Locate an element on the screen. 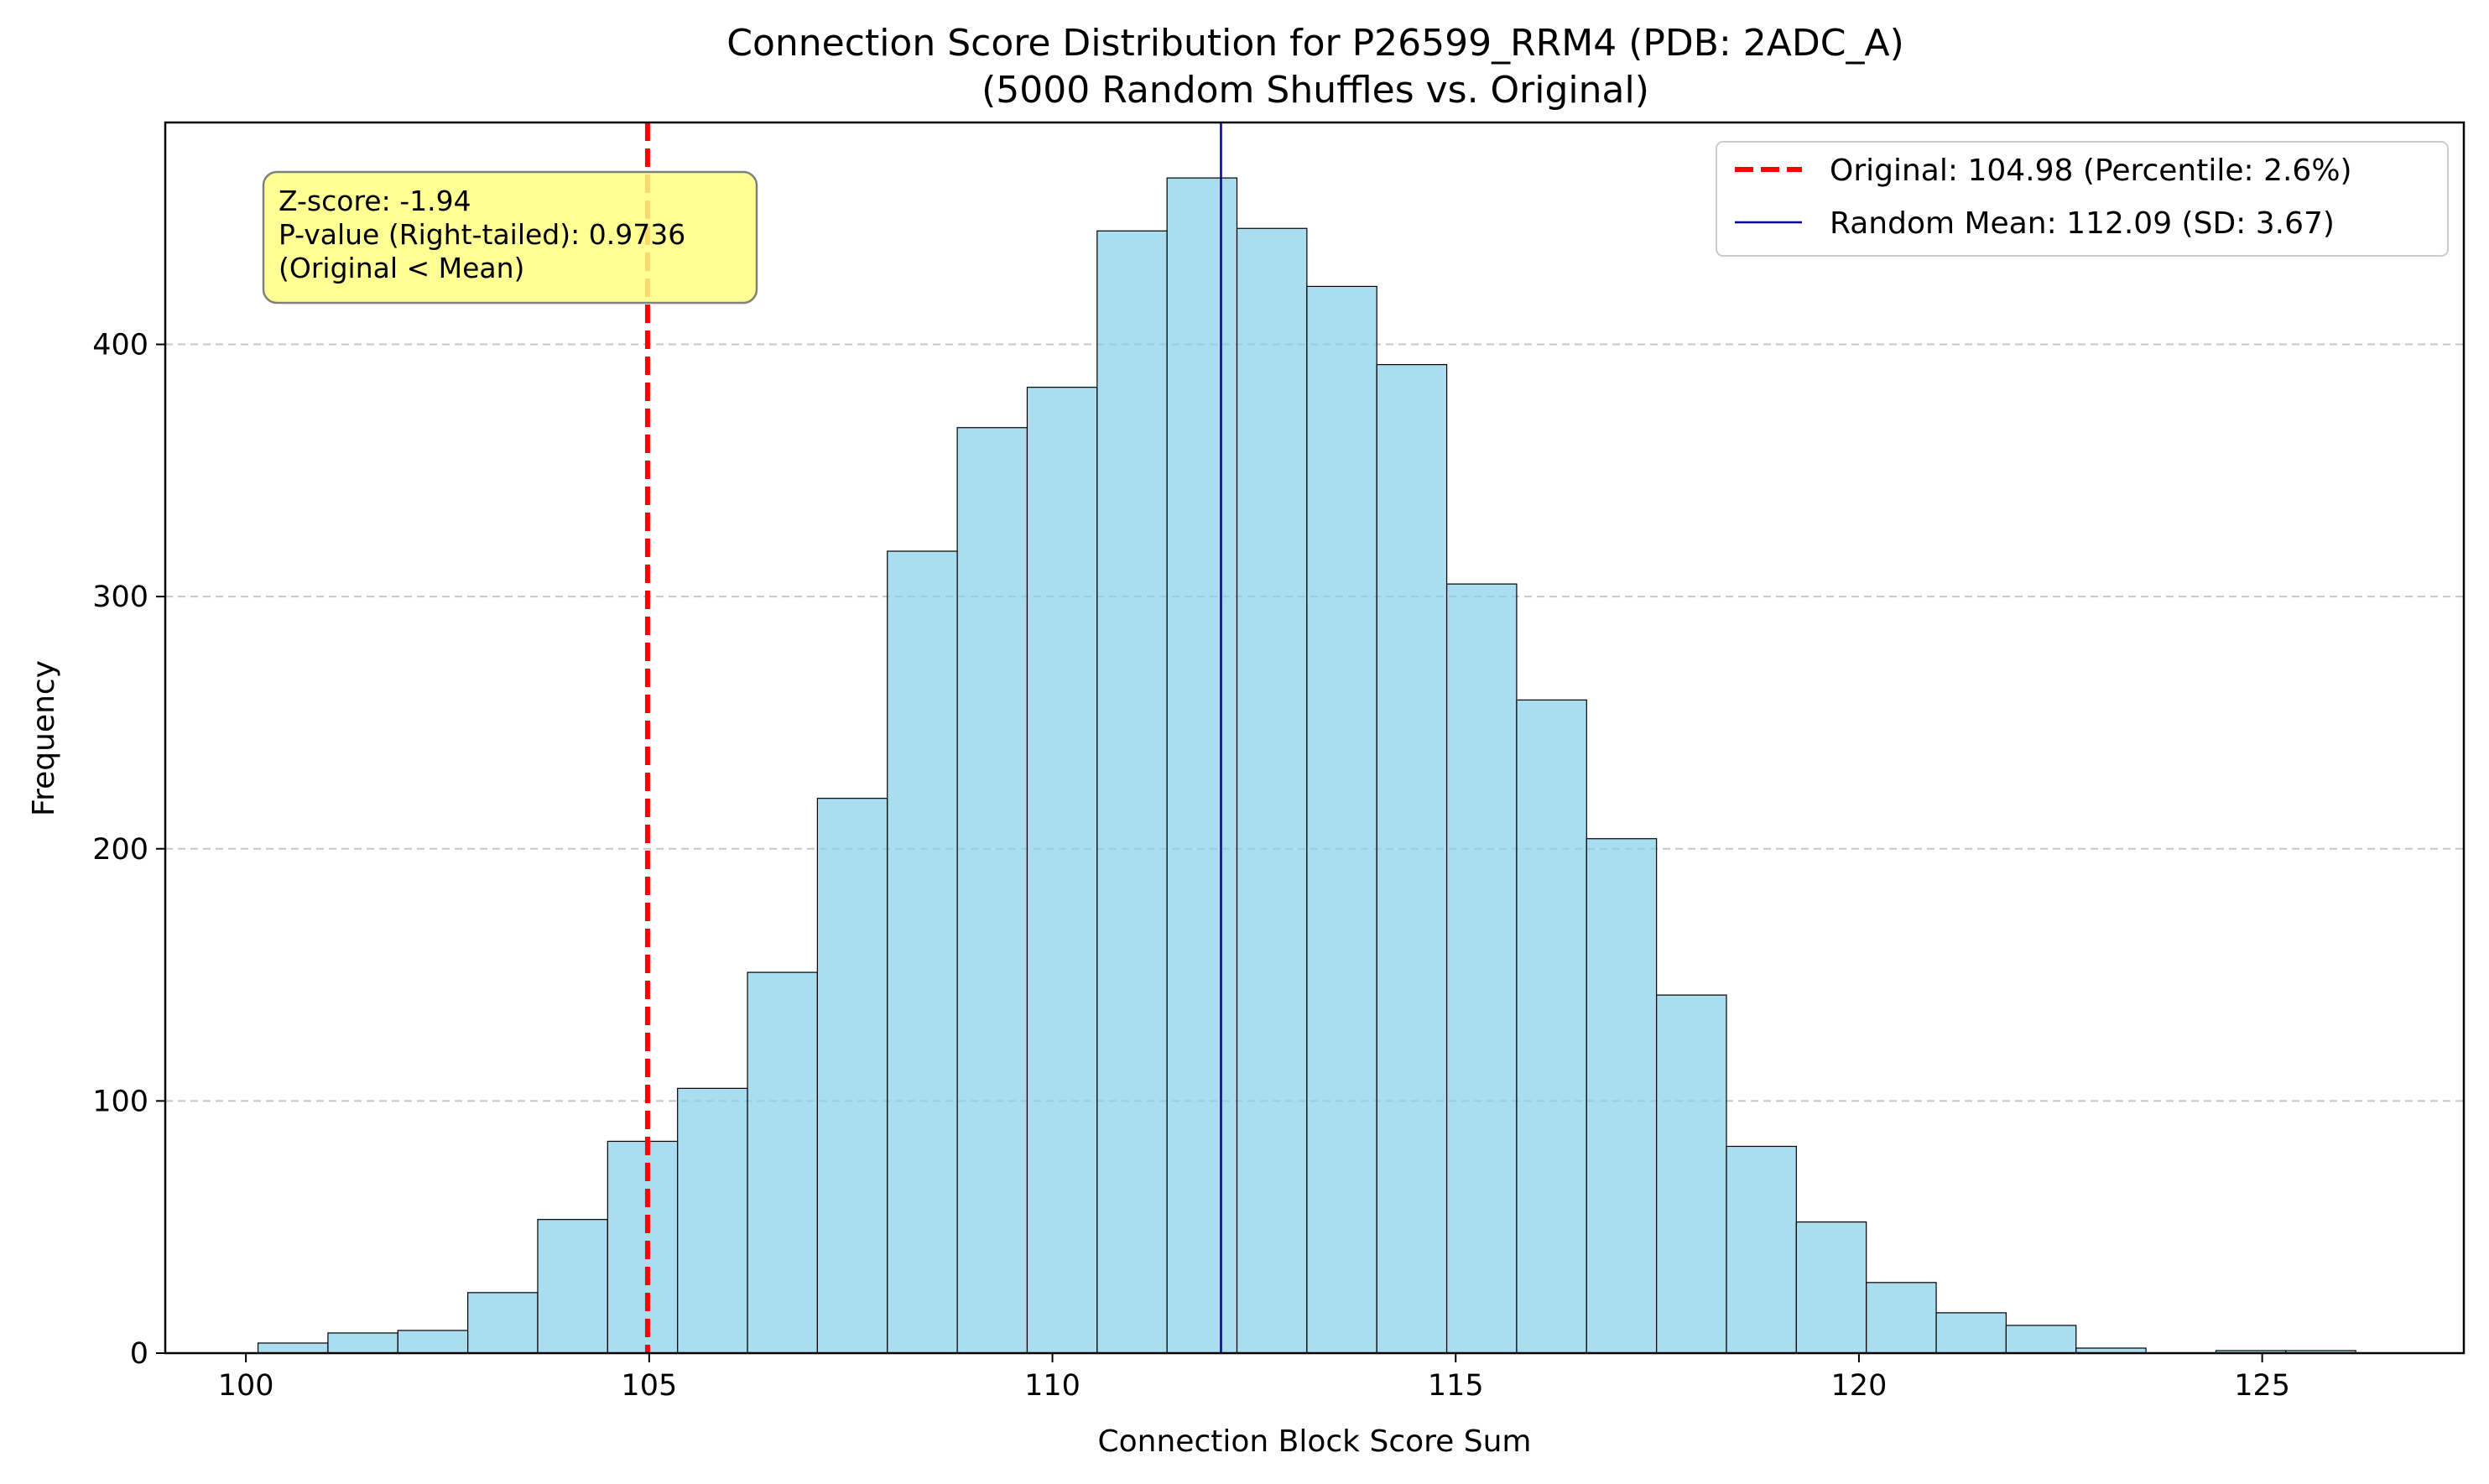 This screenshot has height=1484, width=2489. annotation-box is located at coordinates (510, 238).